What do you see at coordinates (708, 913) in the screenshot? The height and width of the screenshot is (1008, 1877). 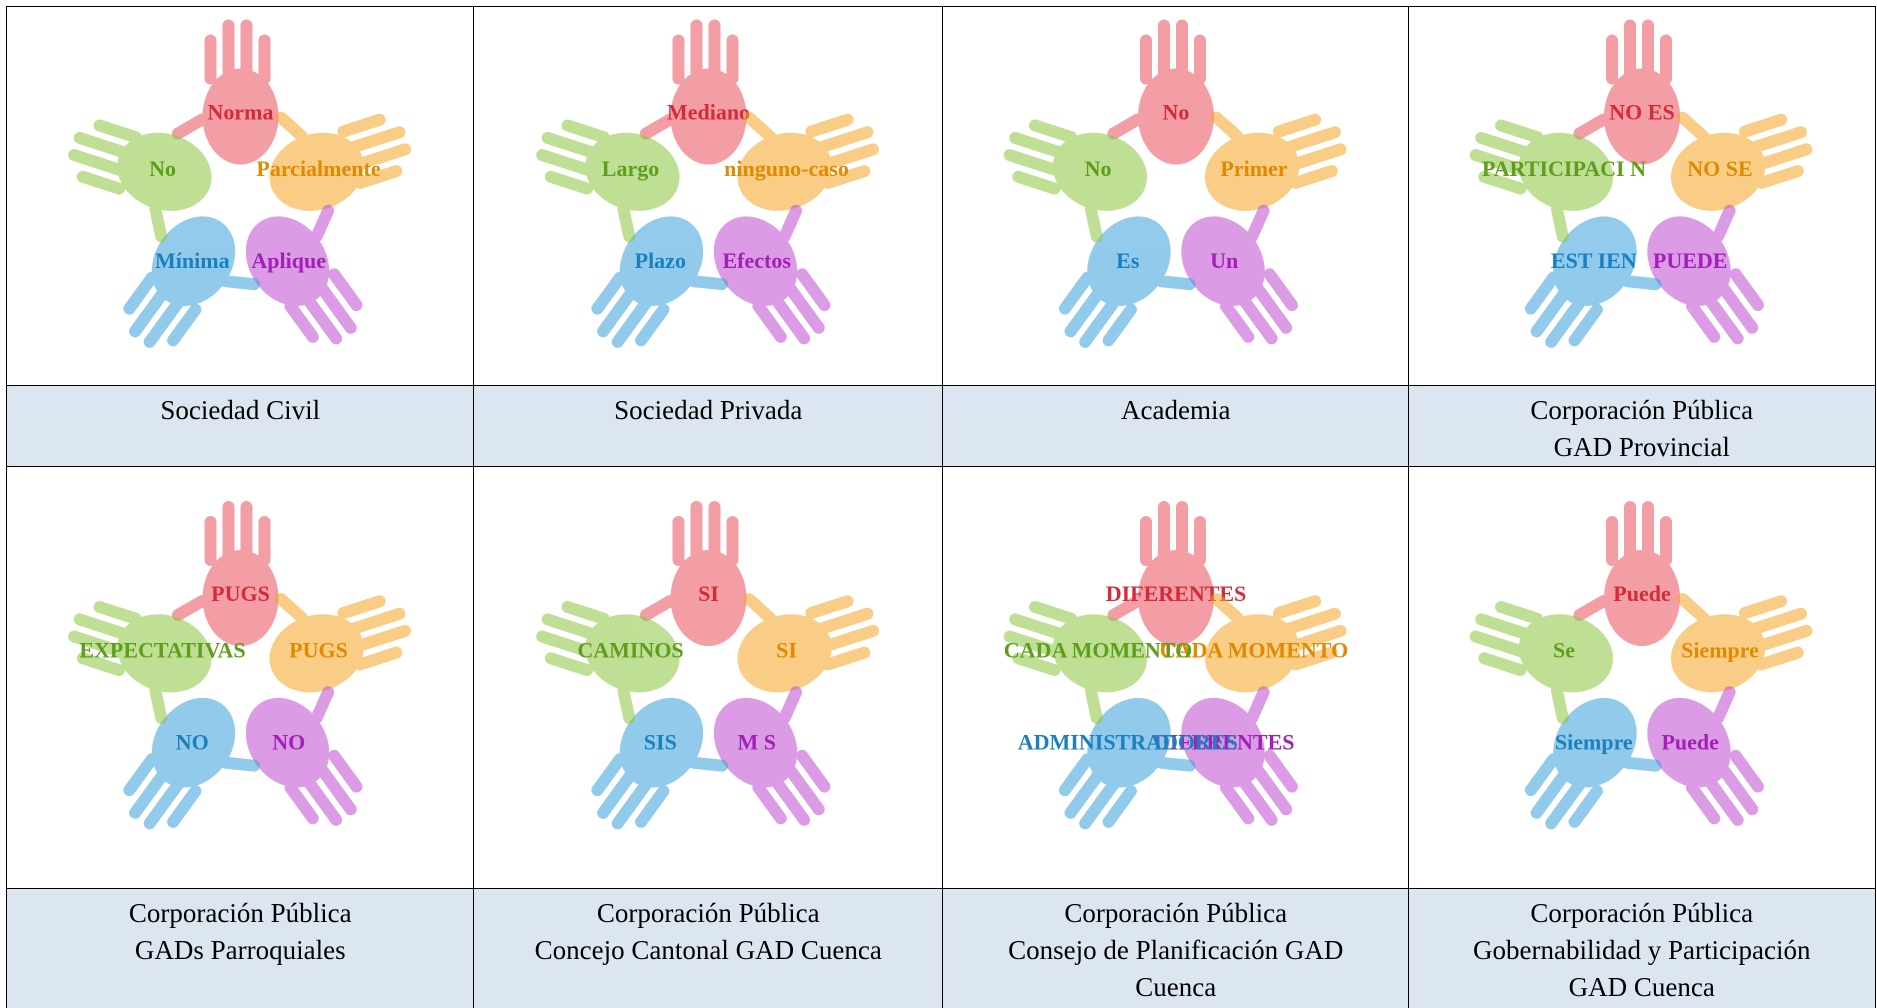 I see `caption-line: Corporación Pública` at bounding box center [708, 913].